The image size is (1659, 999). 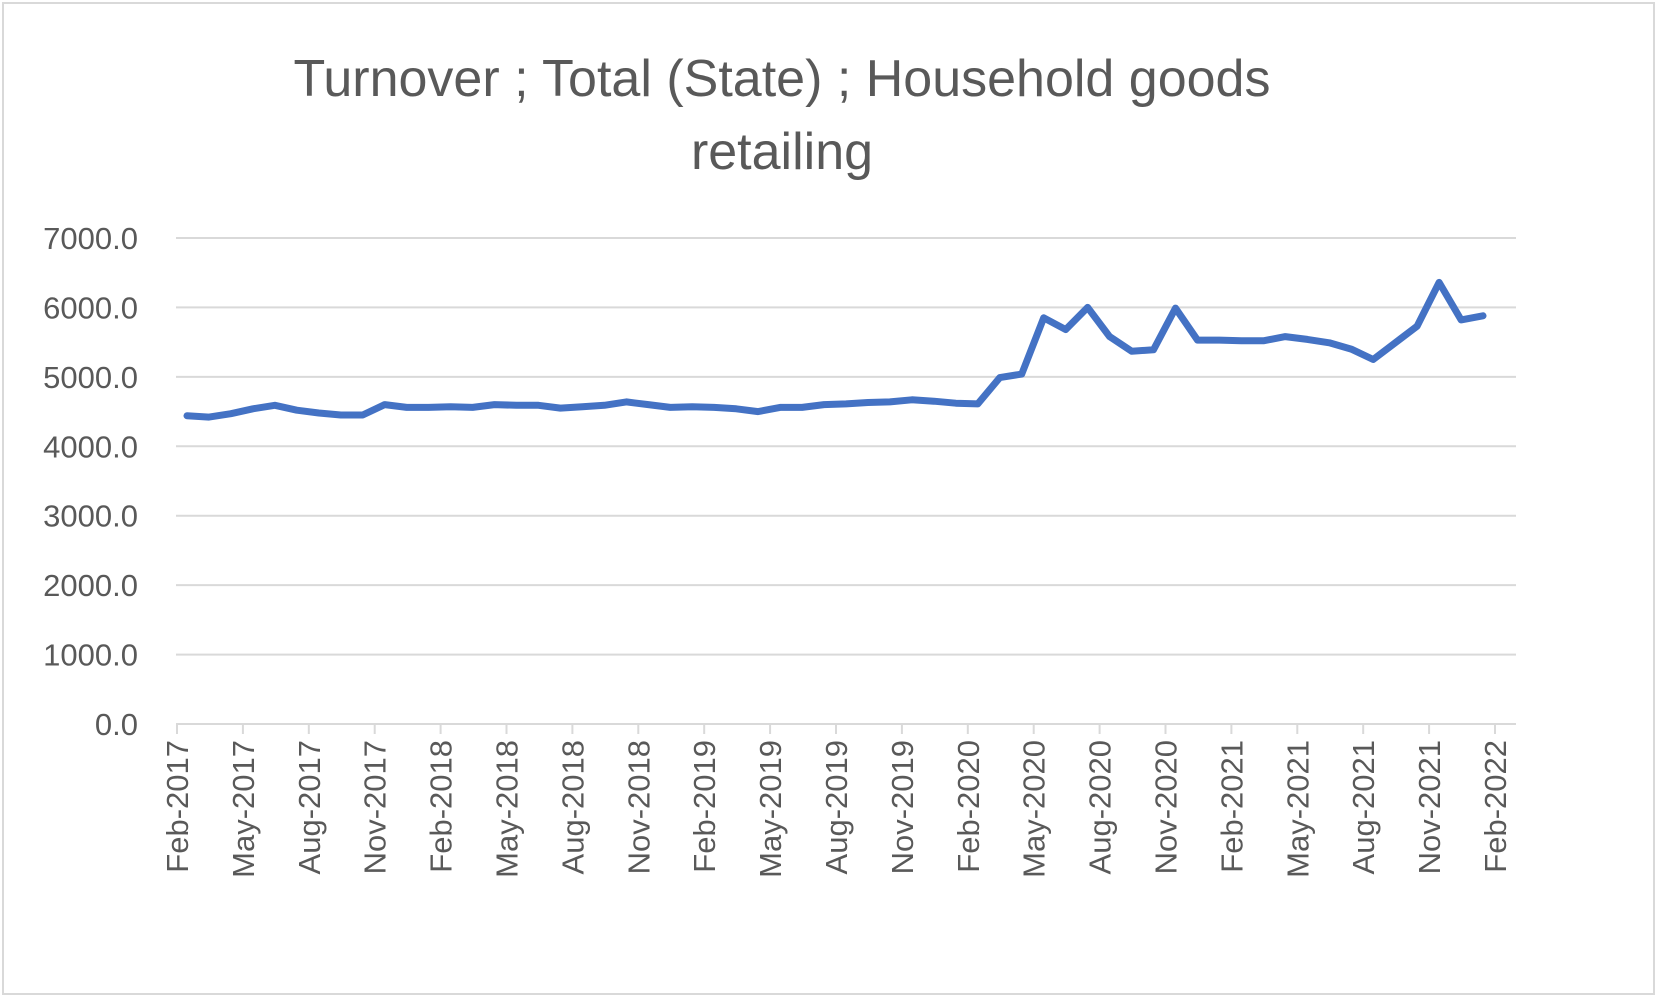 I want to click on series-line, so click(x=835, y=349).